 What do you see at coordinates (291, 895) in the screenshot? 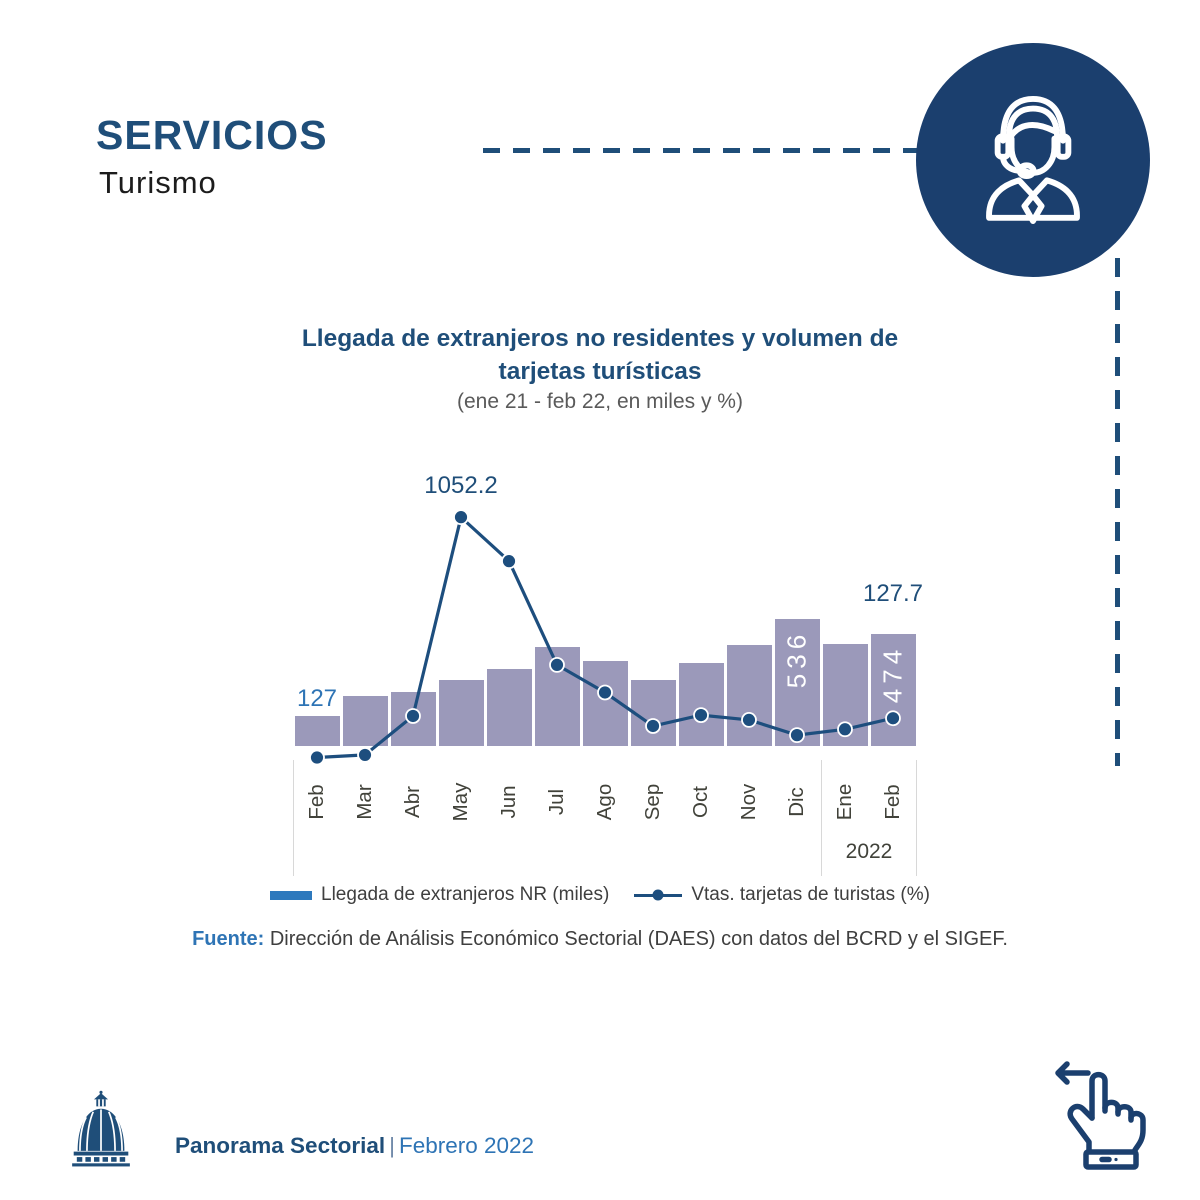
I see `legend-bar-swatch` at bounding box center [291, 895].